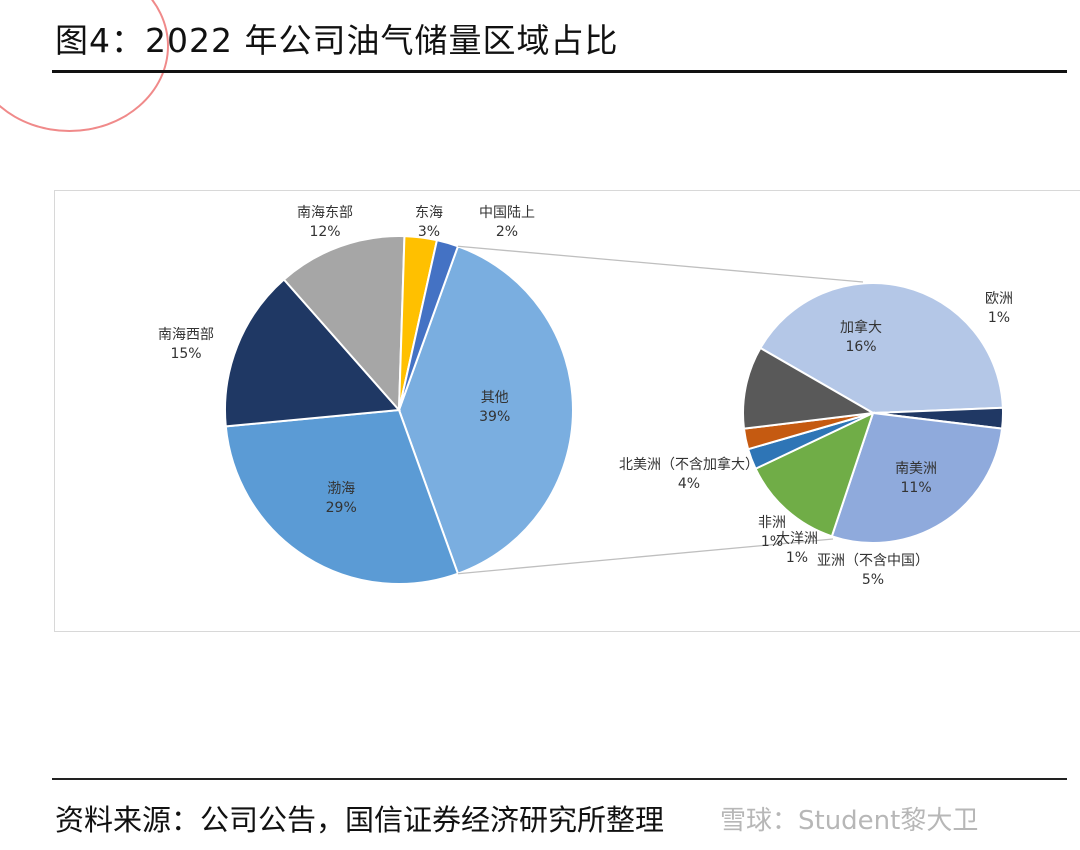  What do you see at coordinates (660, 264) in the screenshot?
I see `connector-line-top` at bounding box center [660, 264].